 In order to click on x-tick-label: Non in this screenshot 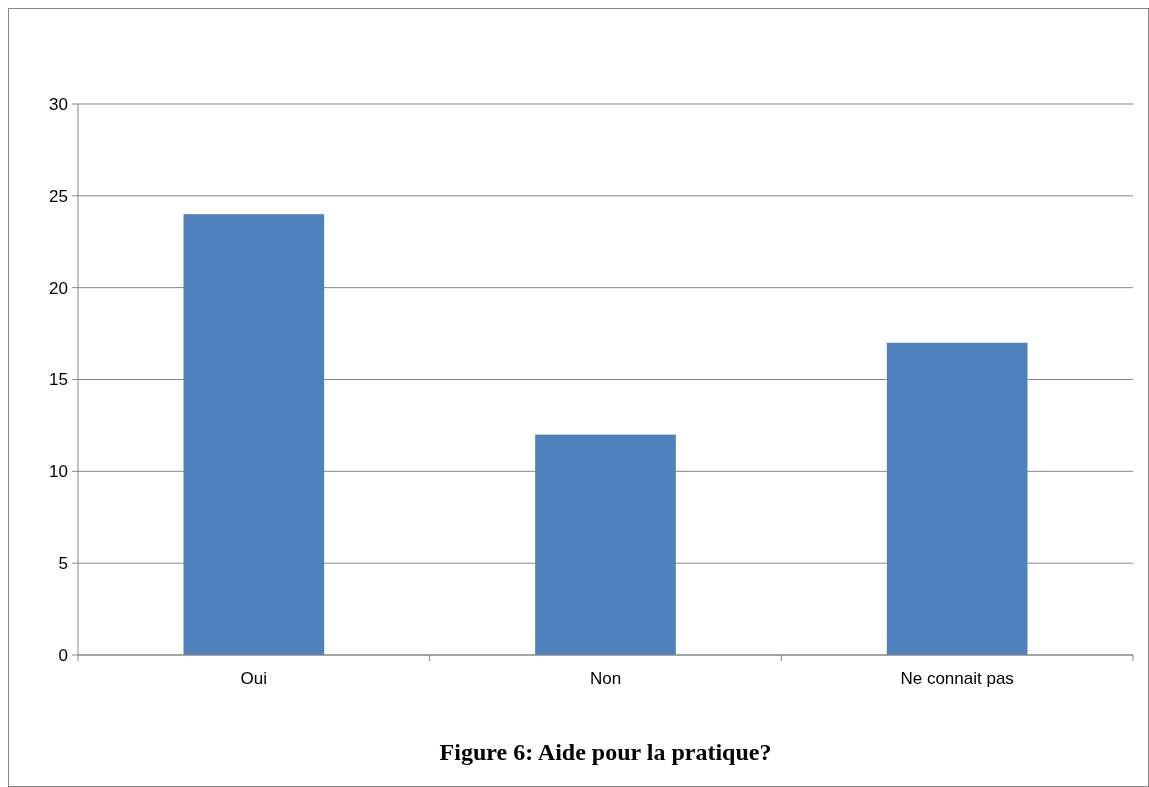, I will do `click(605, 678)`.